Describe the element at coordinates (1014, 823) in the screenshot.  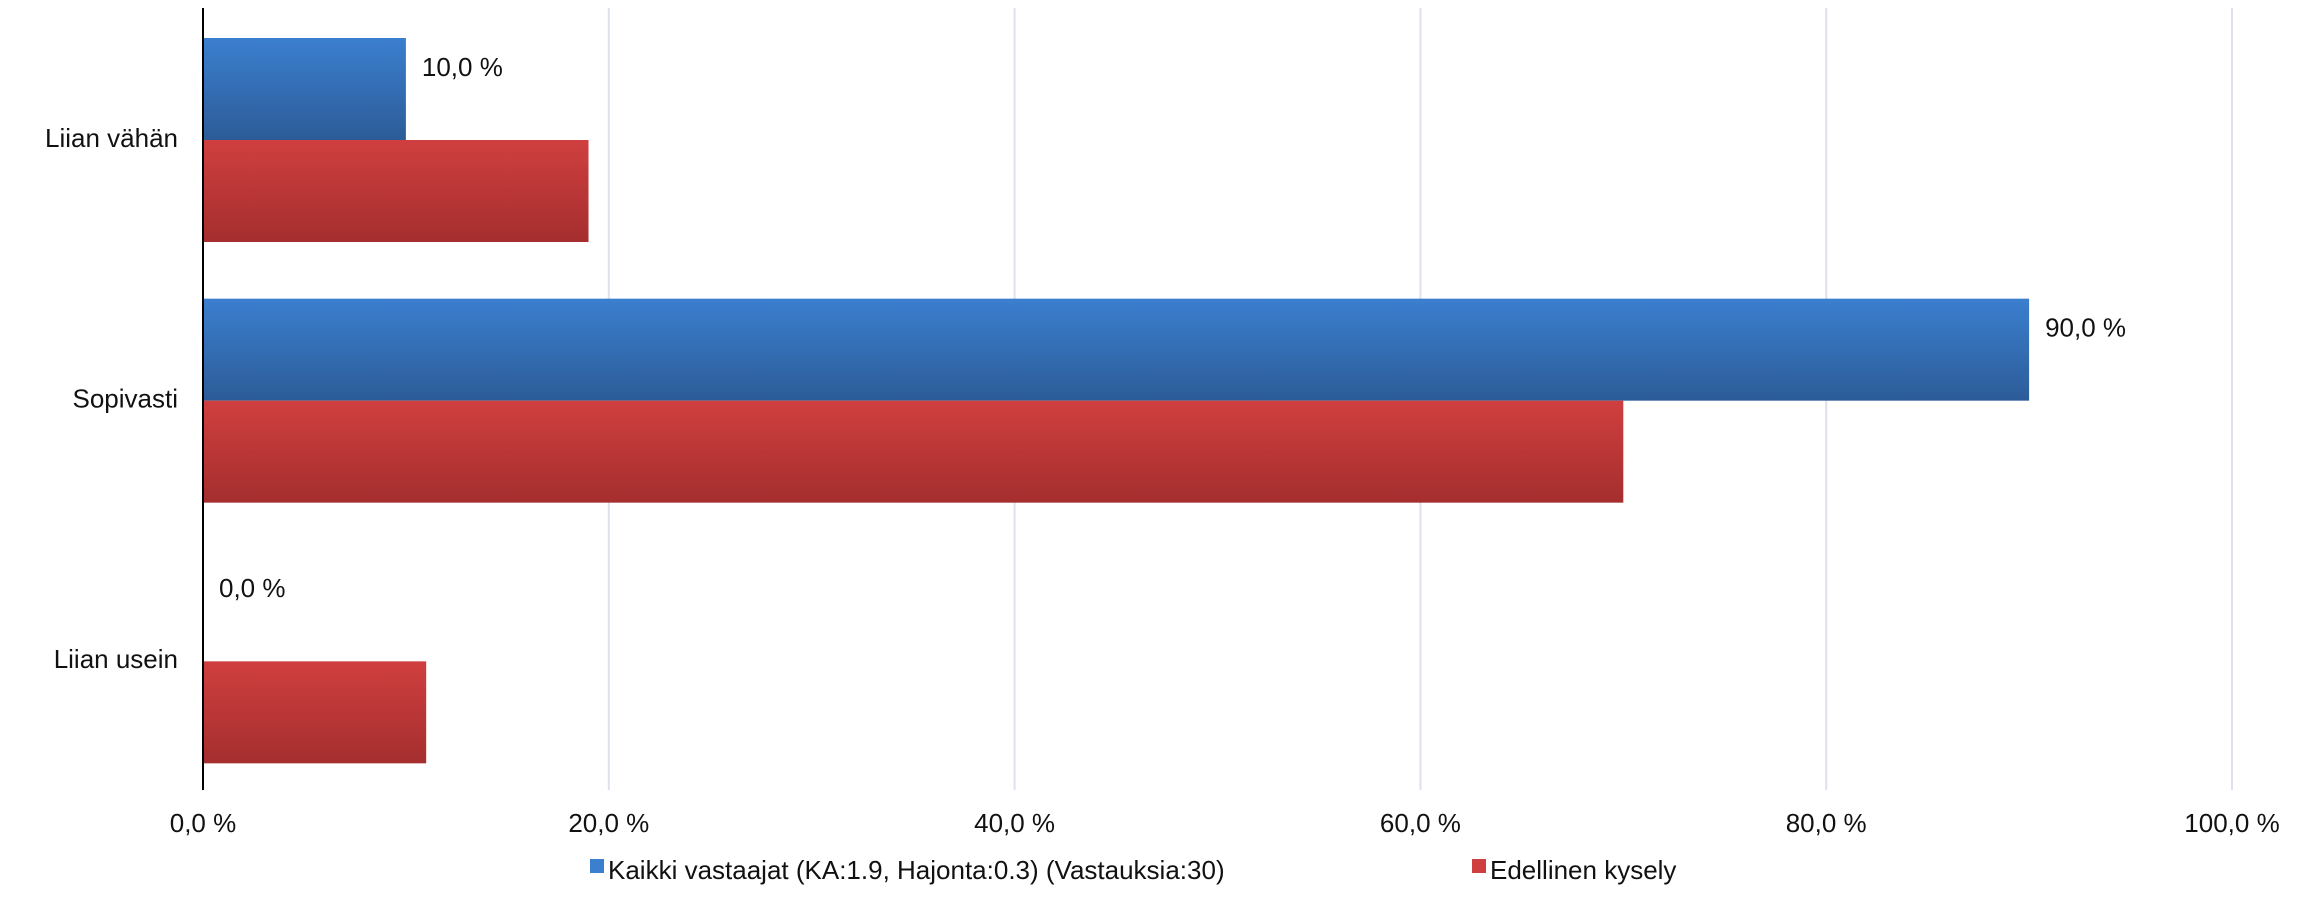
I see `x-tick-label-2: 40,0 %` at that location.